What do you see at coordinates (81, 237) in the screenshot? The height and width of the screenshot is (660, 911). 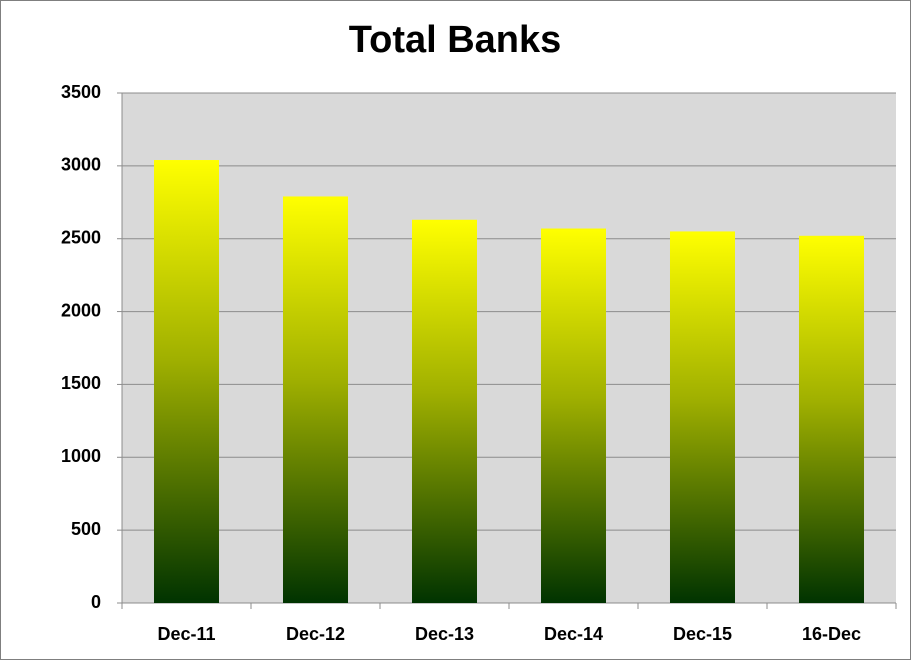 I see `y-tick-label: 2500` at bounding box center [81, 237].